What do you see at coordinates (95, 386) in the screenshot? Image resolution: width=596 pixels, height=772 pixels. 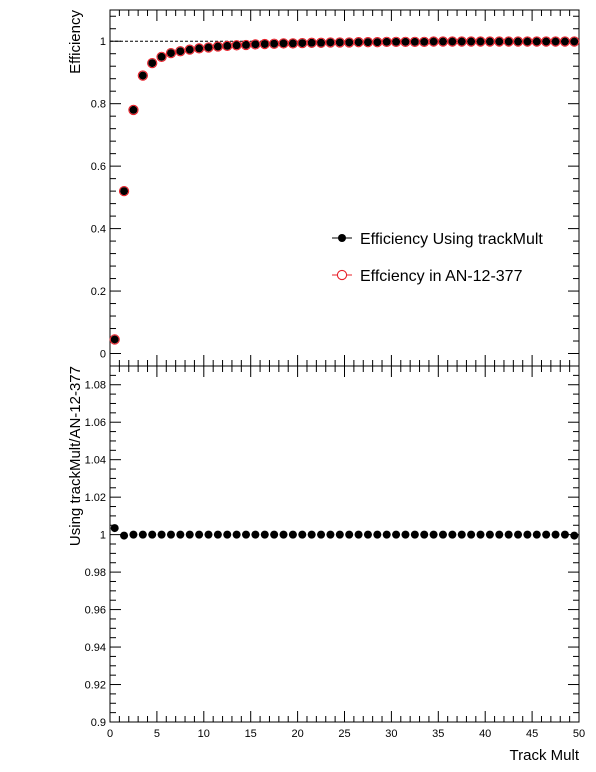 I see `bottom-y-tick-label: 1.08` at bounding box center [95, 386].